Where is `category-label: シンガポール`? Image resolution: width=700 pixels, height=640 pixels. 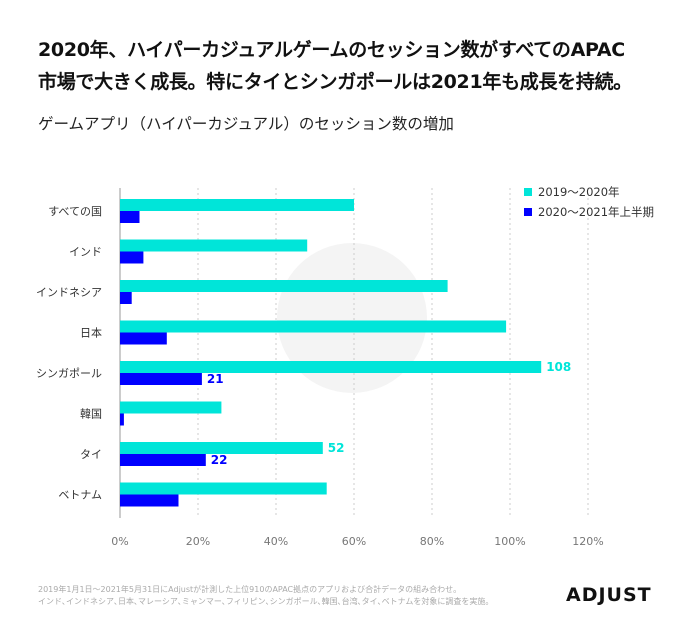
category-label: シンガポール is located at coordinates (69, 373).